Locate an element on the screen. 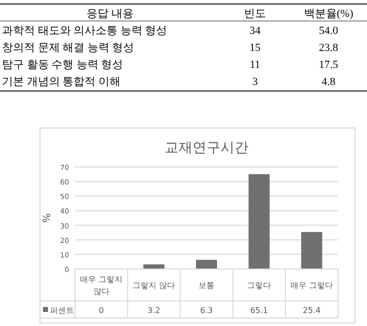  text: 빈도 is located at coordinates (255, 14).